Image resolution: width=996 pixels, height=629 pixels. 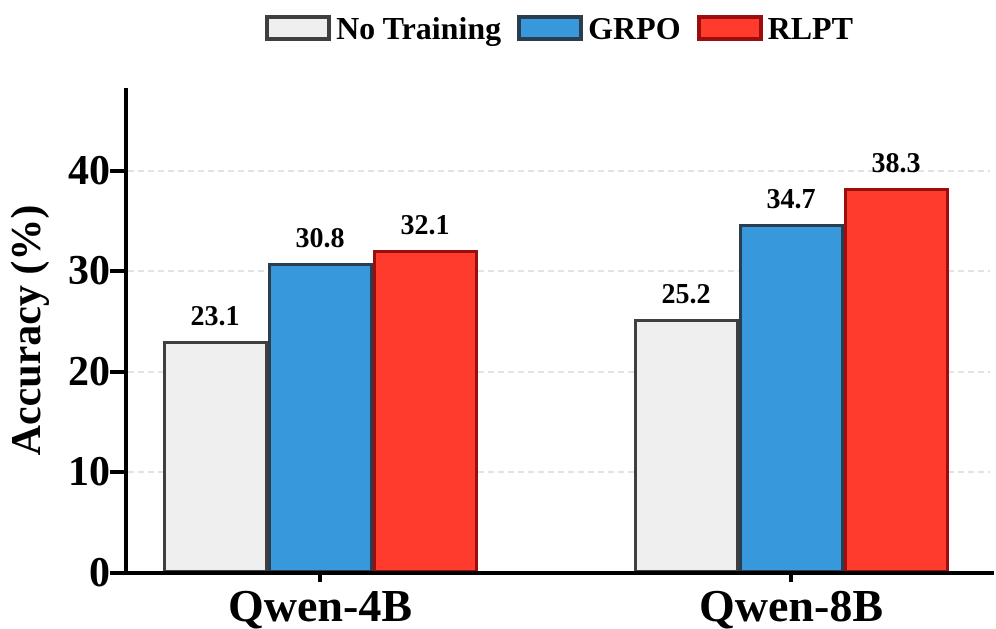 I want to click on bar-grpo-qwen-8b, so click(x=791, y=398).